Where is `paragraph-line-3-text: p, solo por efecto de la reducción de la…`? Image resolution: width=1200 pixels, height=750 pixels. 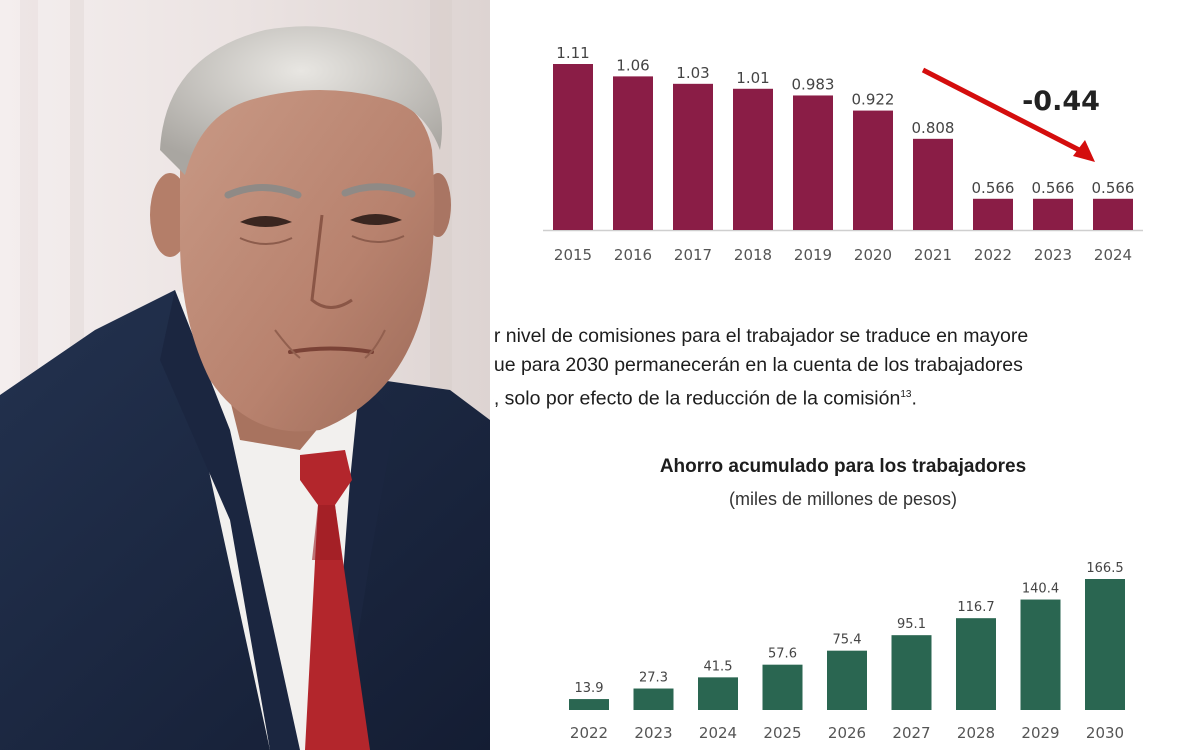 paragraph-line-3-text: p, solo por efecto de la reducción de la… is located at coordinates (697, 398).